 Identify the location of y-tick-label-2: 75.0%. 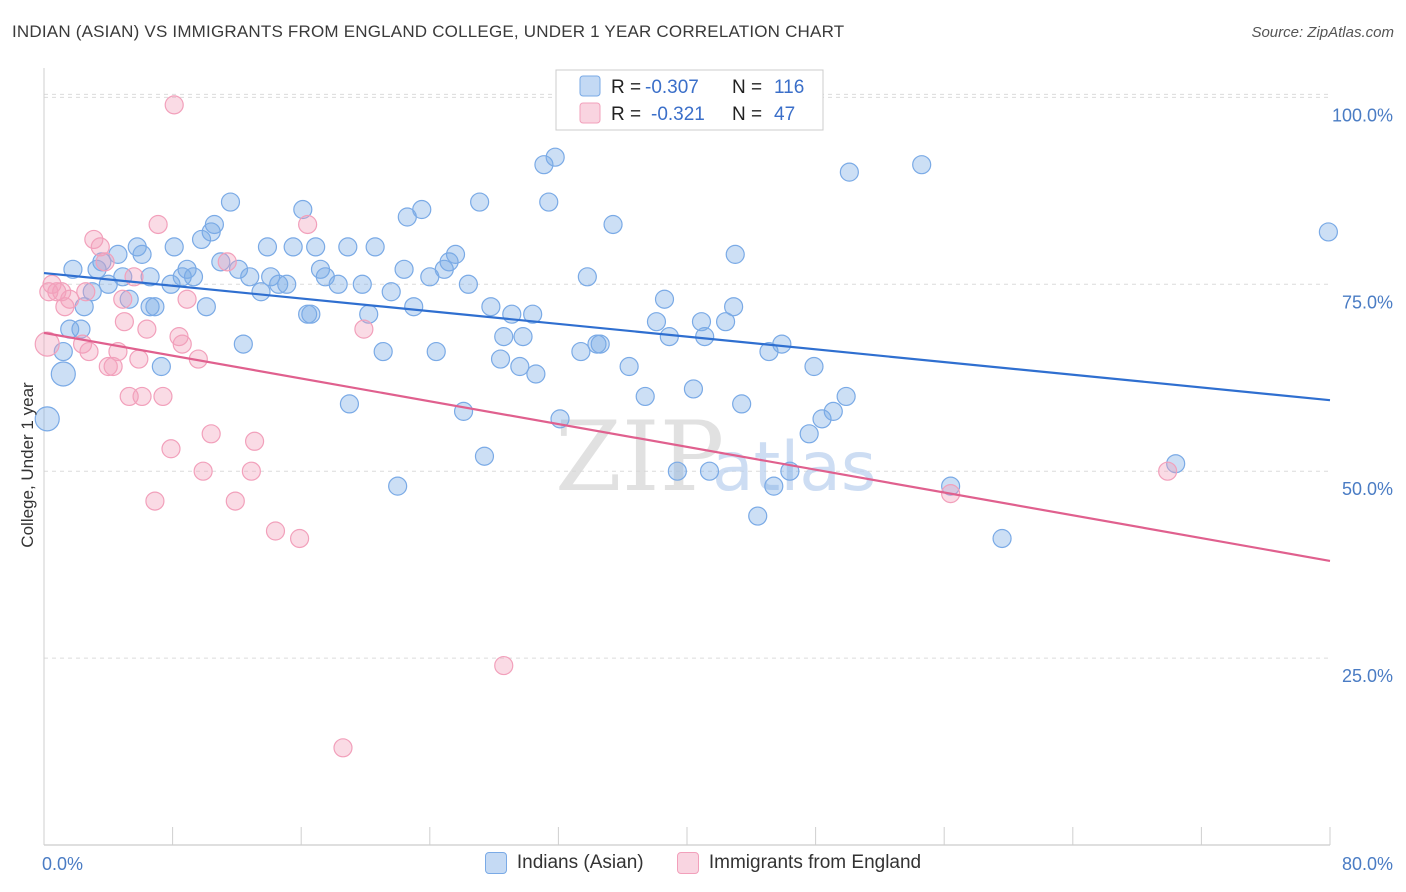
(1367, 302).